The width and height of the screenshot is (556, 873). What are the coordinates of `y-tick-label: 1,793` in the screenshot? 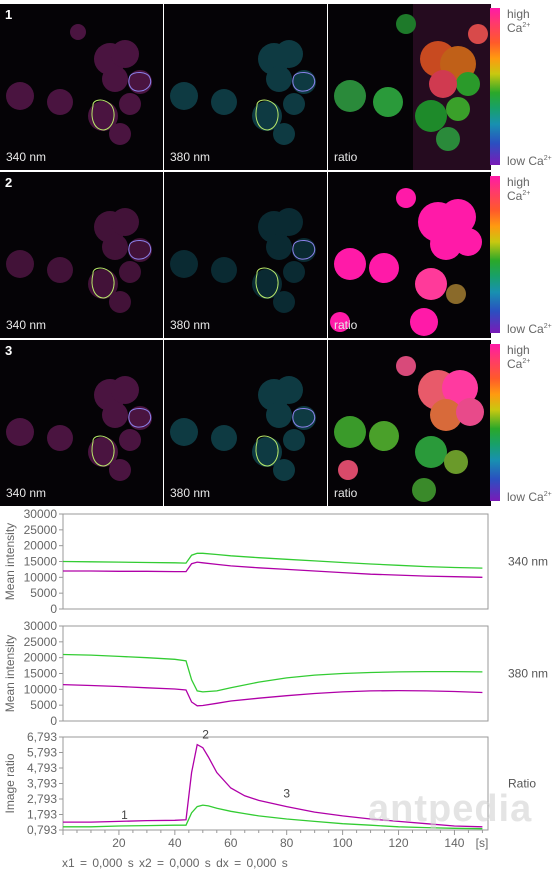 It's located at (42, 815).